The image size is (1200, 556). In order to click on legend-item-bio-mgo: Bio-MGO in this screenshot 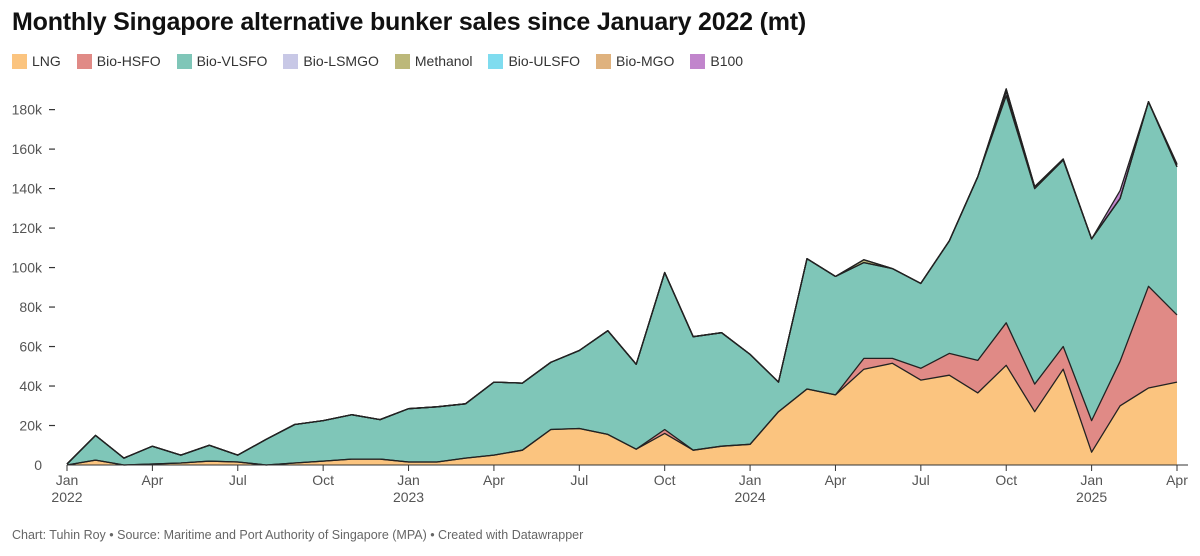, I will do `click(635, 61)`.